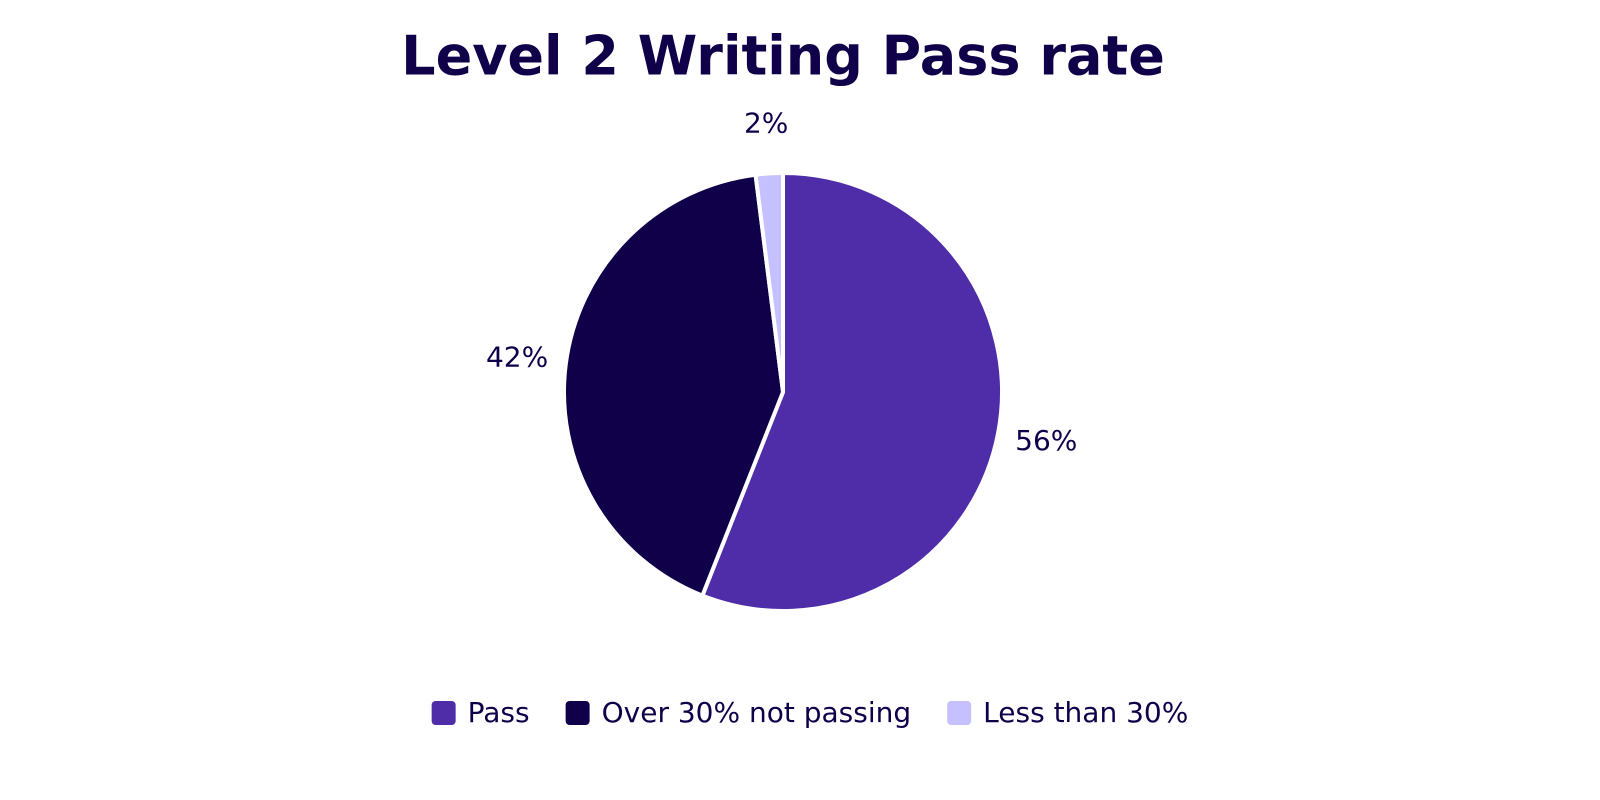 The image size is (1600, 800). Describe the element at coordinates (1085, 712) in the screenshot. I see `legend-label: Less than 30%` at that location.